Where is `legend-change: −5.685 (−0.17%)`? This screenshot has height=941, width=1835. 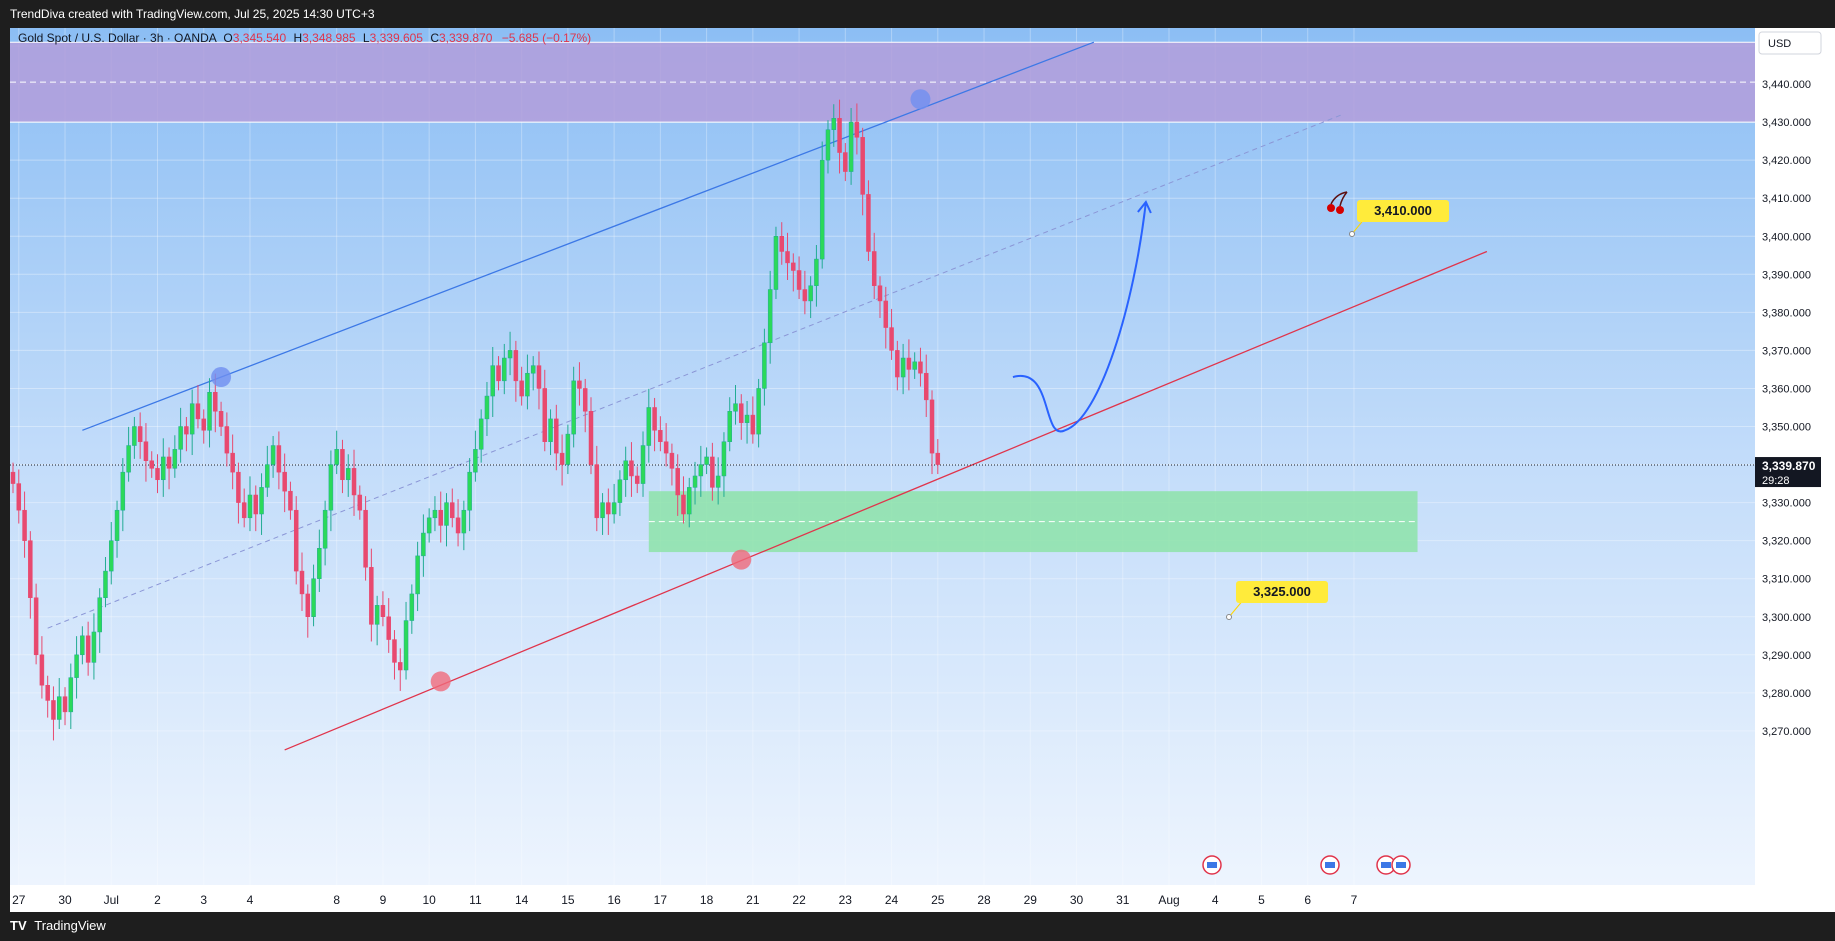
legend-change: −5.685 (−0.17%) is located at coordinates (546, 38).